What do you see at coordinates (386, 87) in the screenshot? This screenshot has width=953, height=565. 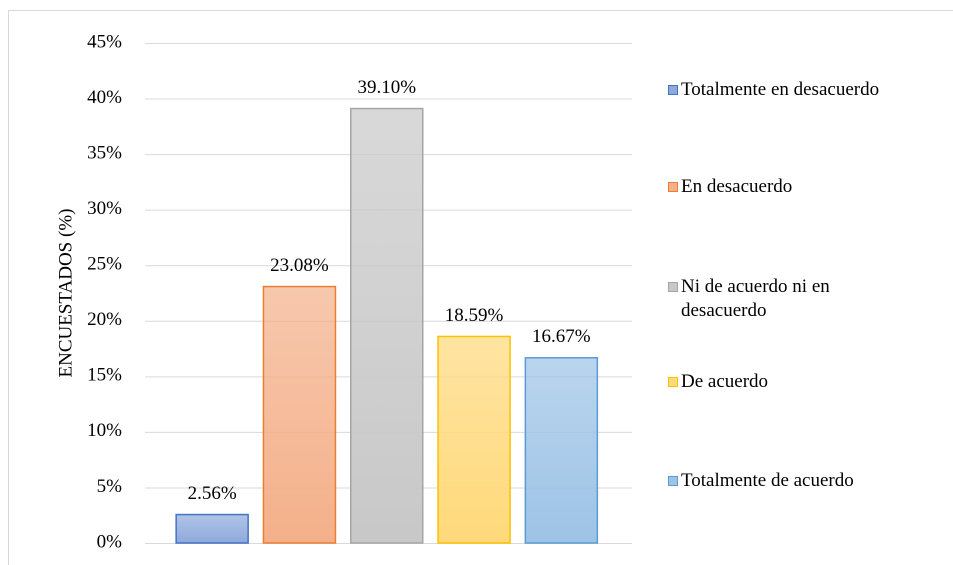 I see `data-label: 39.10%` at bounding box center [386, 87].